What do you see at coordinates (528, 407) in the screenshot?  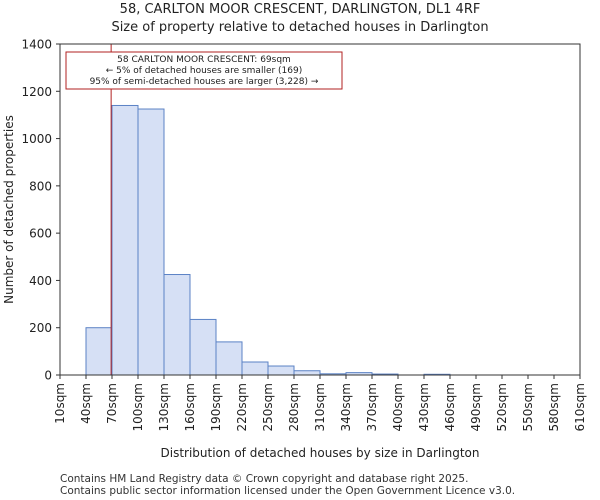 I see `x-tick-label: 550sqm` at bounding box center [528, 407].